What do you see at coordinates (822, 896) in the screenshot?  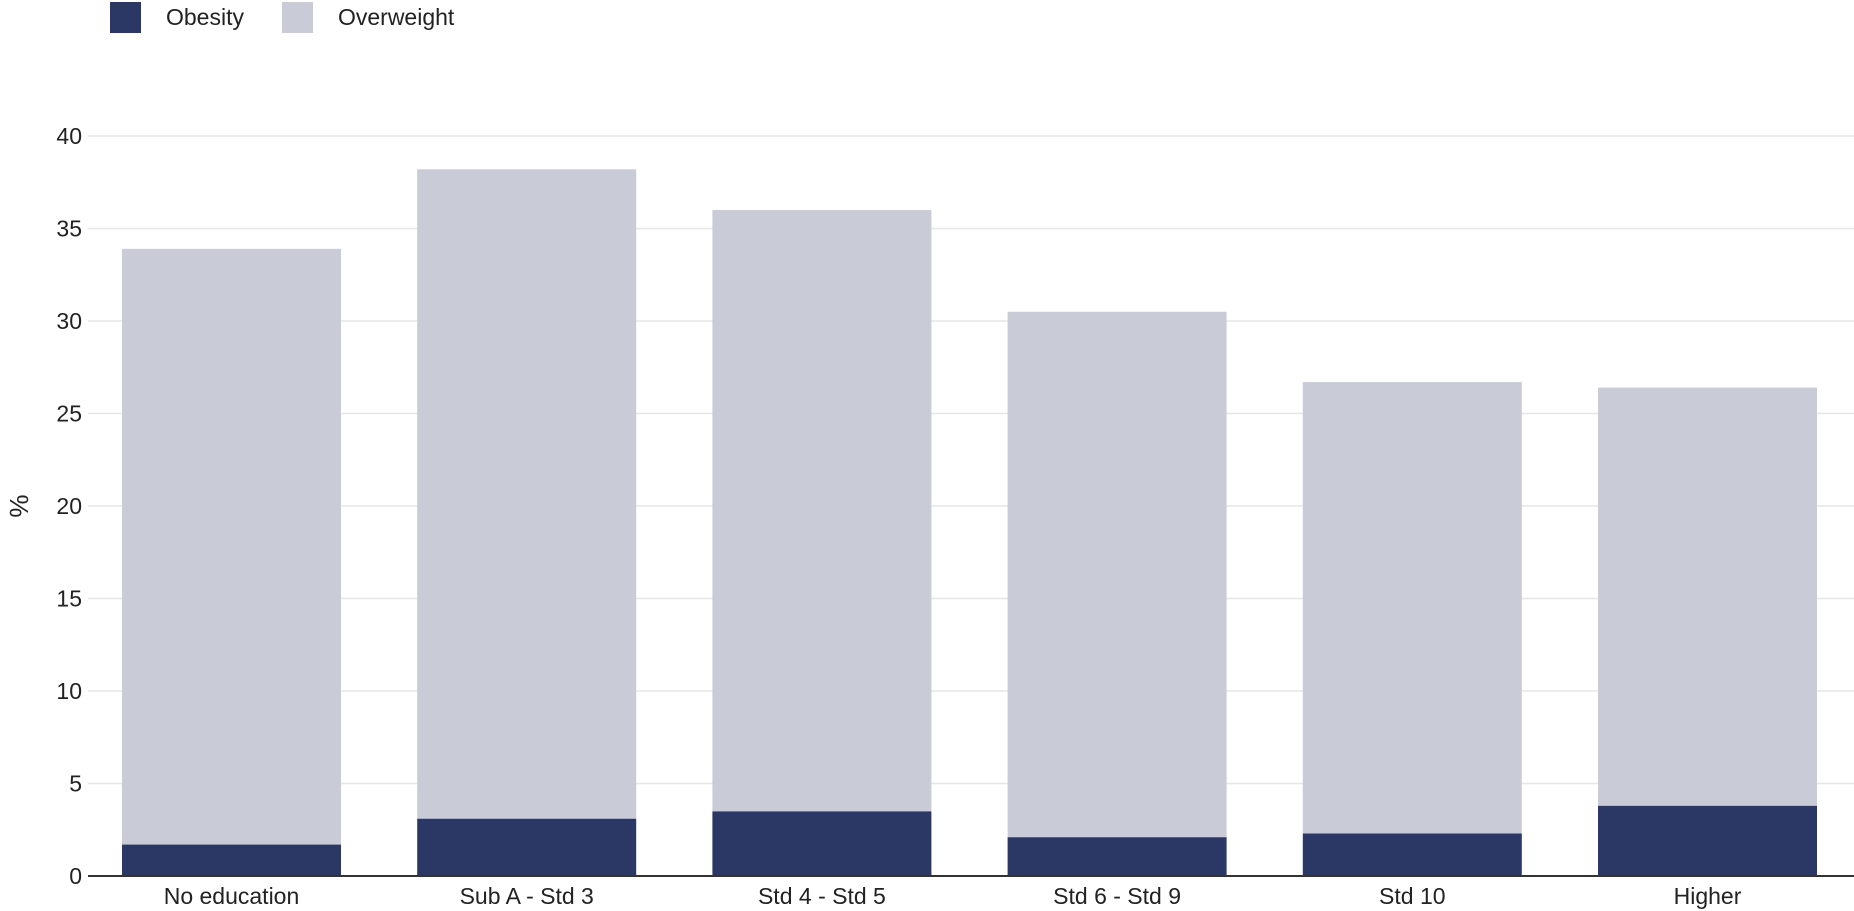 I see `x-tick-label: Std 4 - Std 5` at bounding box center [822, 896].